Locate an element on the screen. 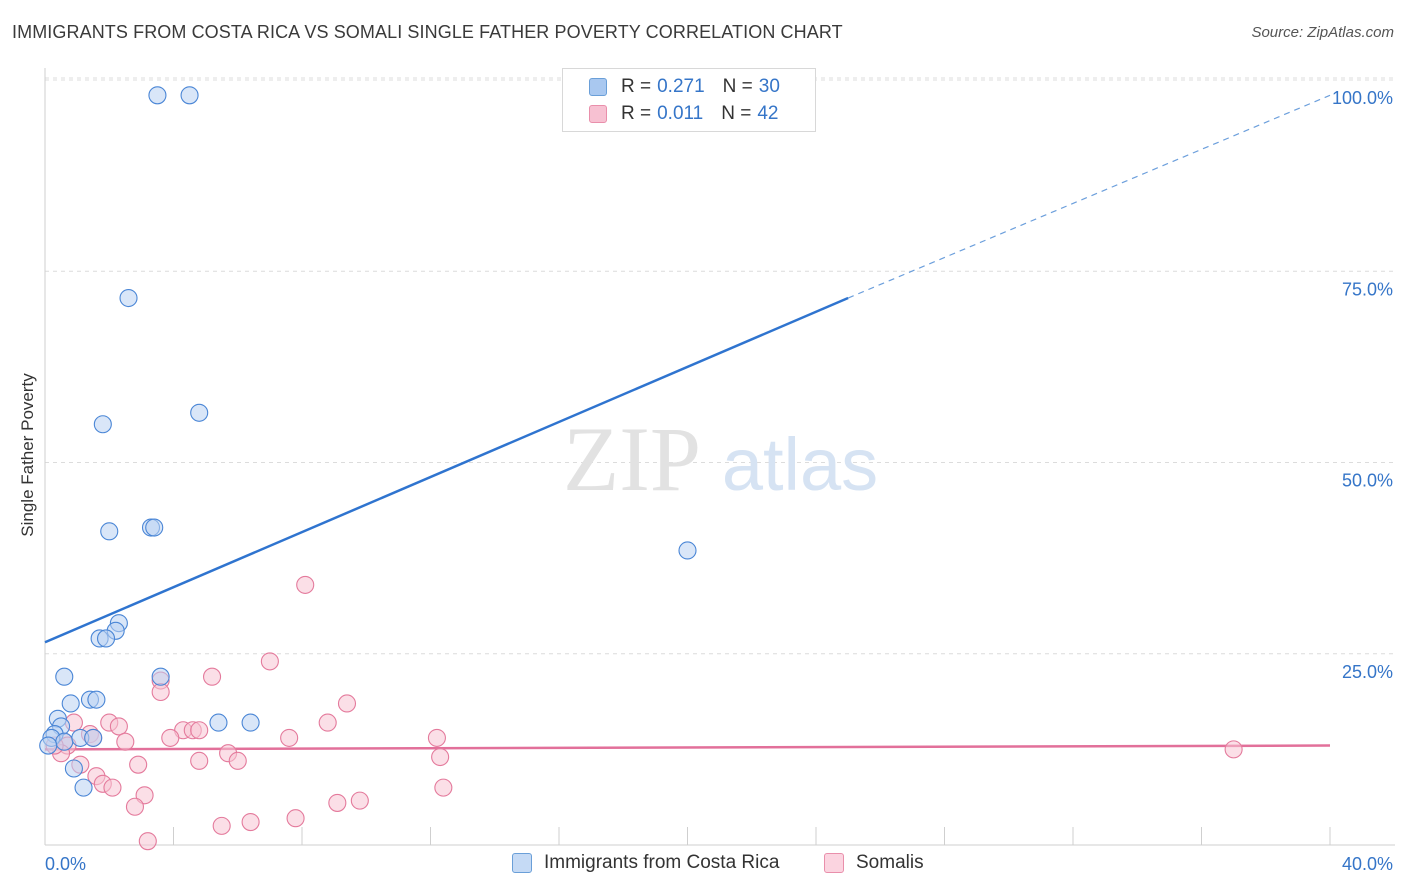 The width and height of the screenshot is (1406, 892). legend-r-value: 0.271 is located at coordinates (681, 86).